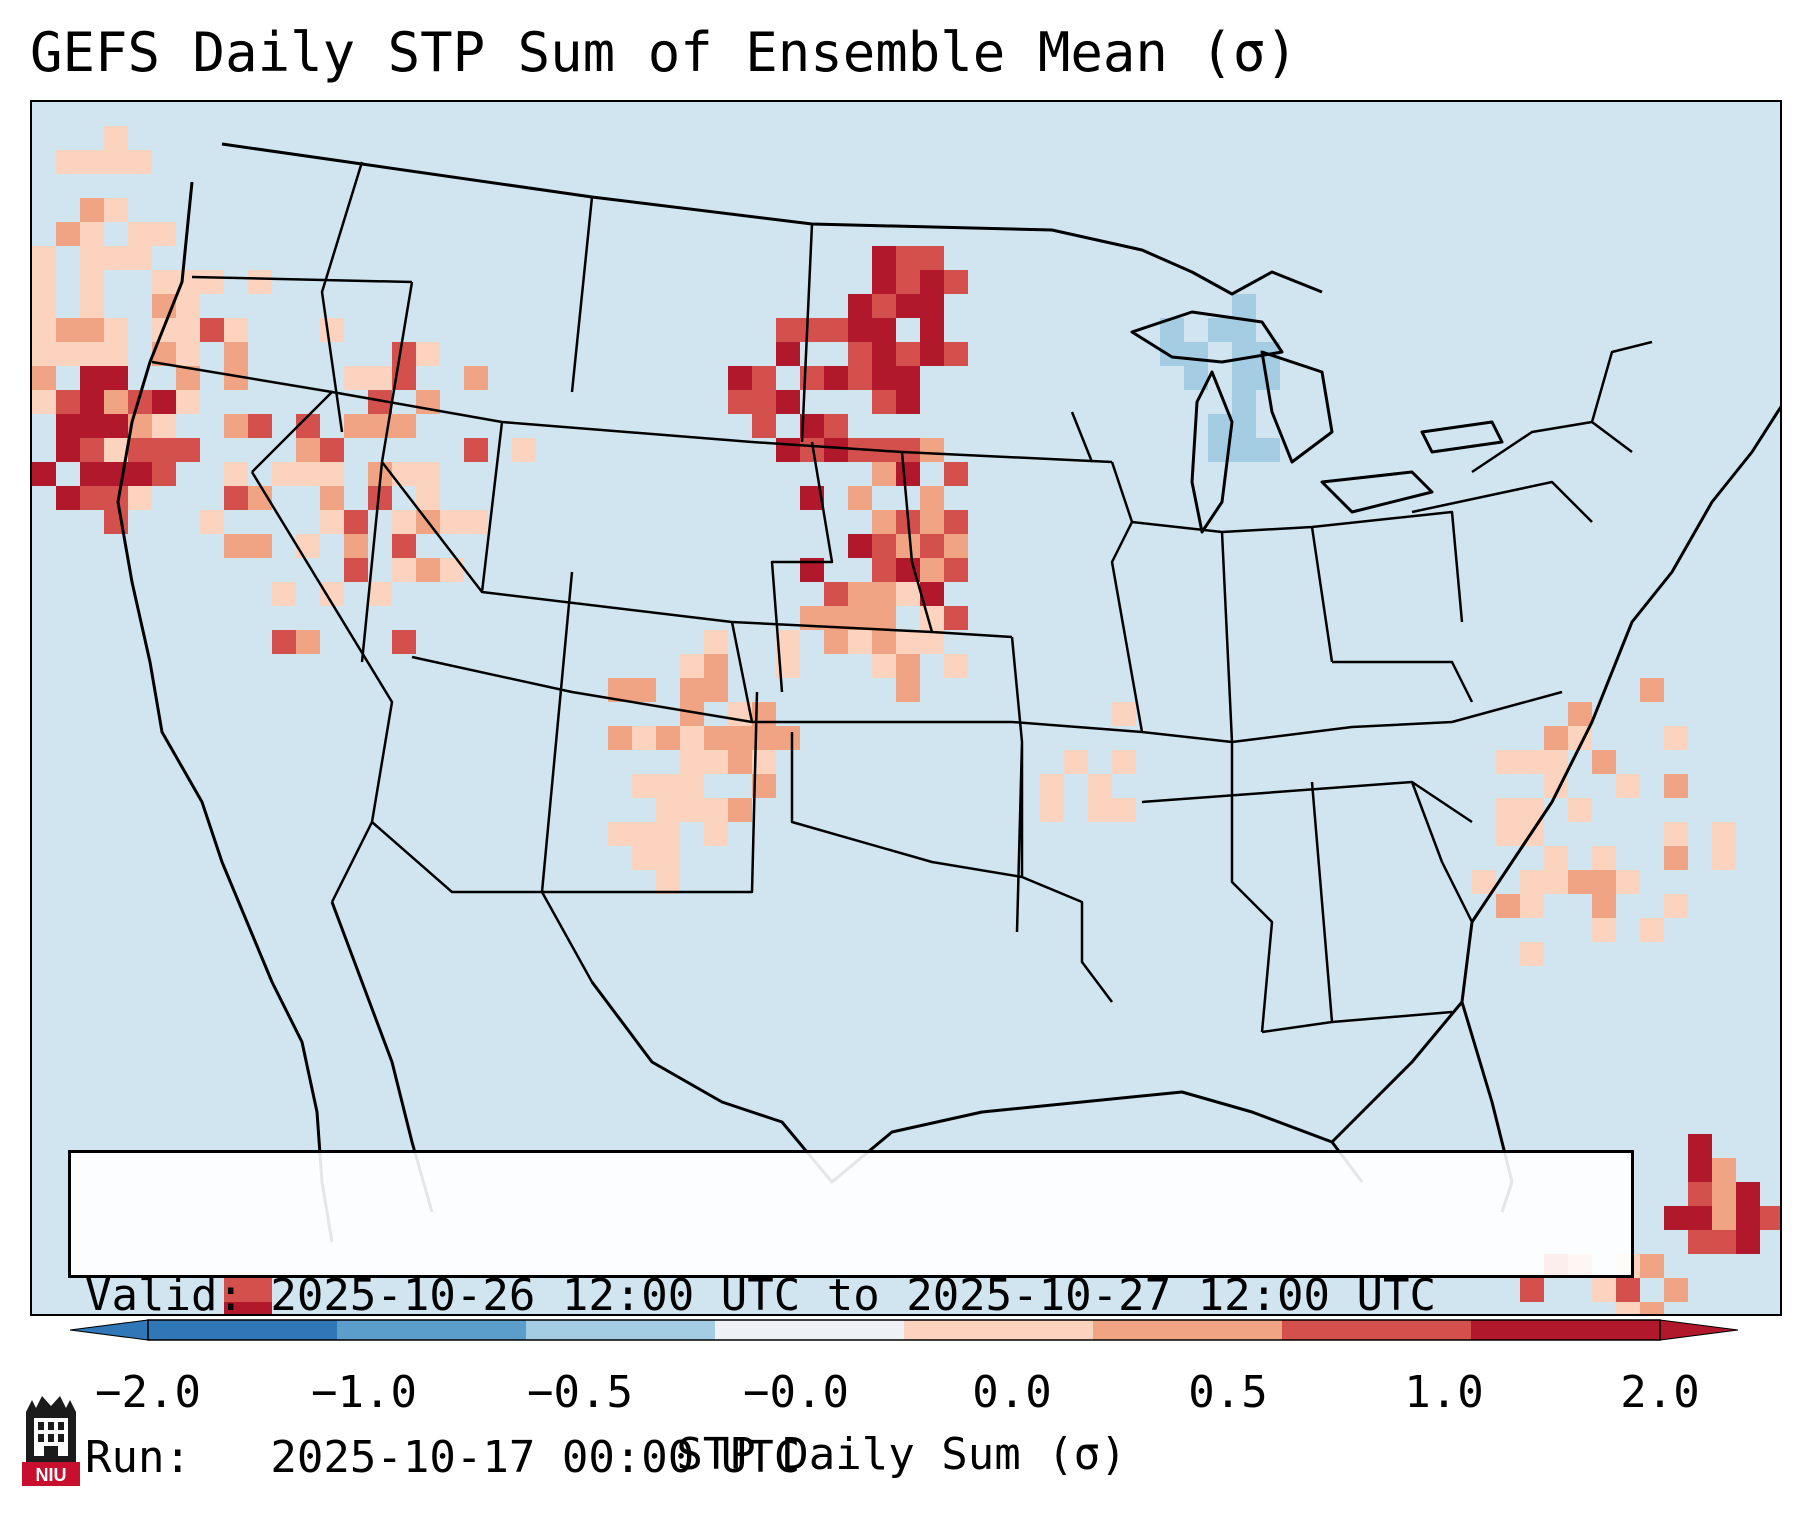 The image size is (1803, 1539). What do you see at coordinates (51, 1441) in the screenshot?
I see `niu-university-logo-icon: NIU` at bounding box center [51, 1441].